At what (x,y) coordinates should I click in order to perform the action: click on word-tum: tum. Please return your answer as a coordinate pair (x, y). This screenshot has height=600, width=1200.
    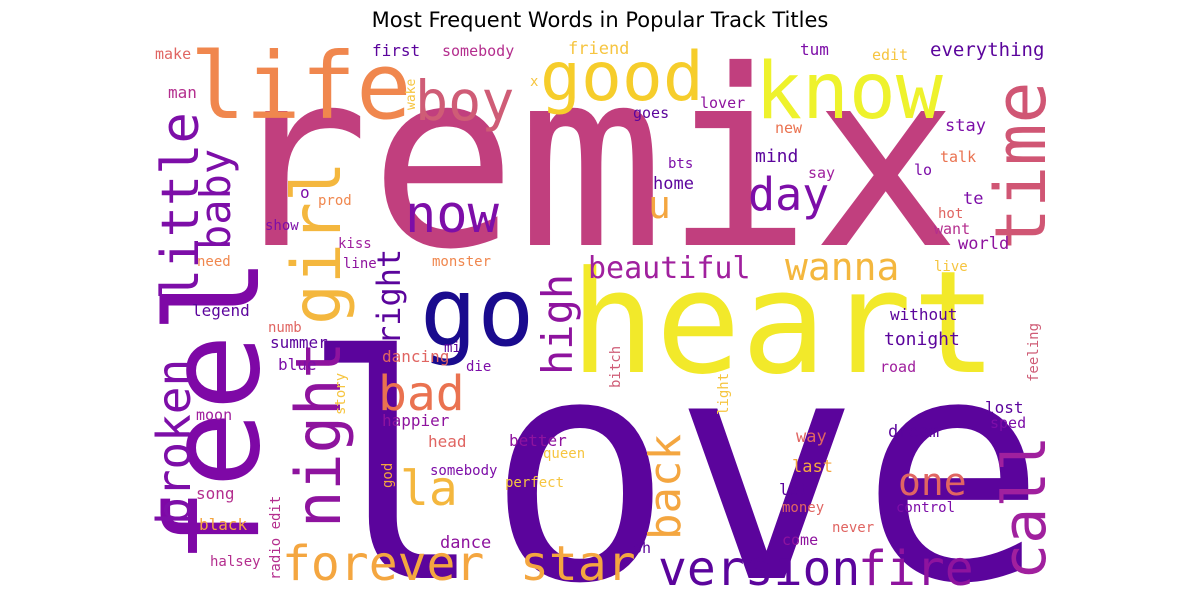
    Looking at the image, I should click on (814, 49).